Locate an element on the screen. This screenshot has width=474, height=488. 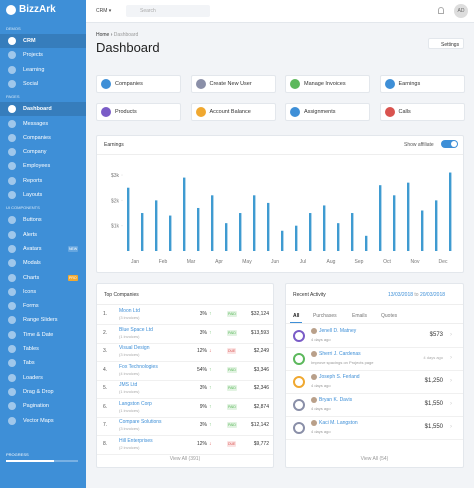
company-name: Hill Enterprises is located at coordinates (136, 440).